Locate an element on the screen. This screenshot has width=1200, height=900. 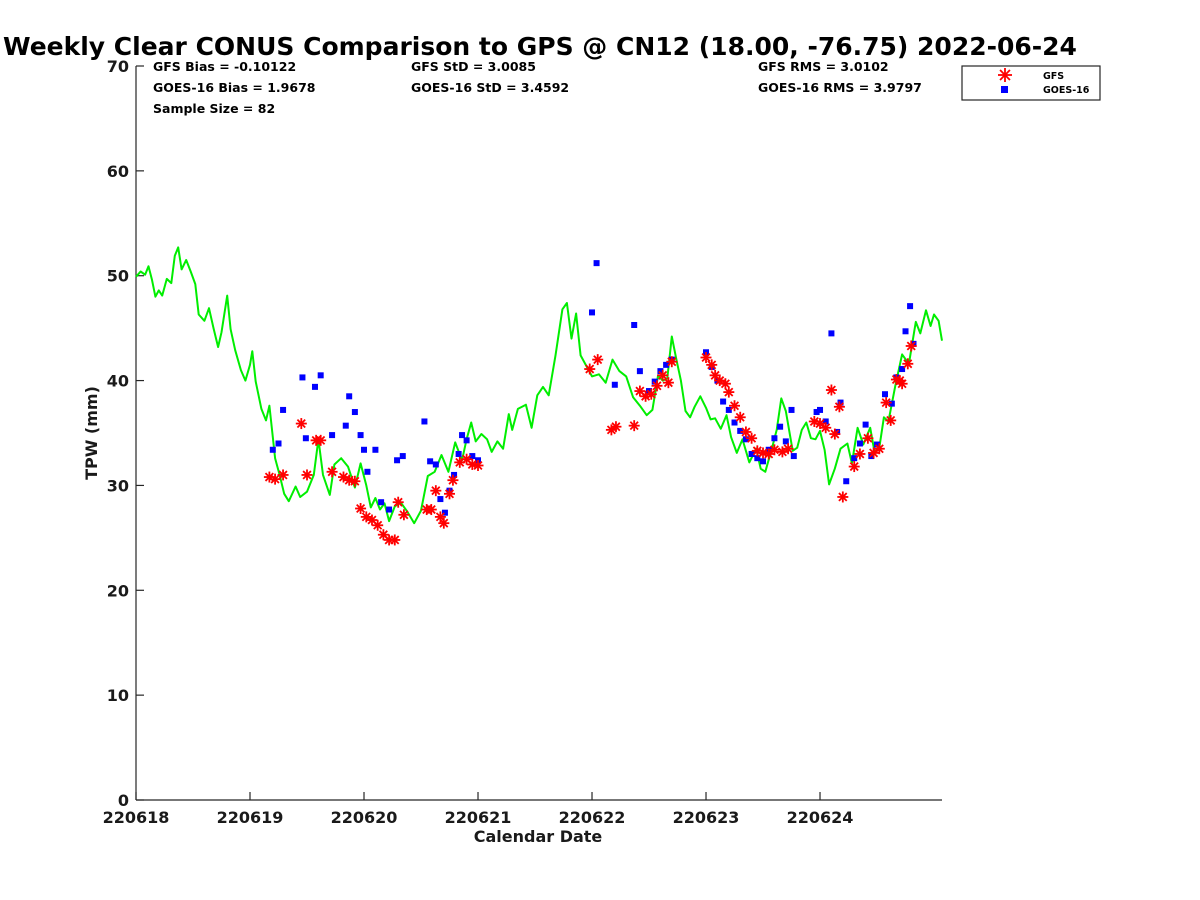
legend: GFS GOES-16 is located at coordinates (1031, 83).